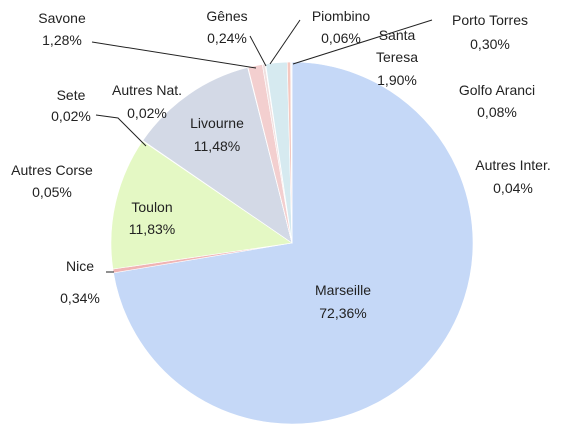  Describe the element at coordinates (152, 229) in the screenshot. I see `value-label: 11,83%` at that location.